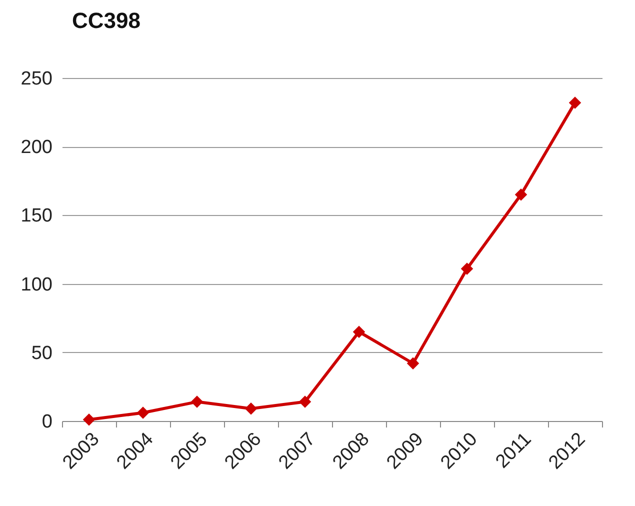  Describe the element at coordinates (47, 422) in the screenshot. I see `y-tick-label: 0` at that location.